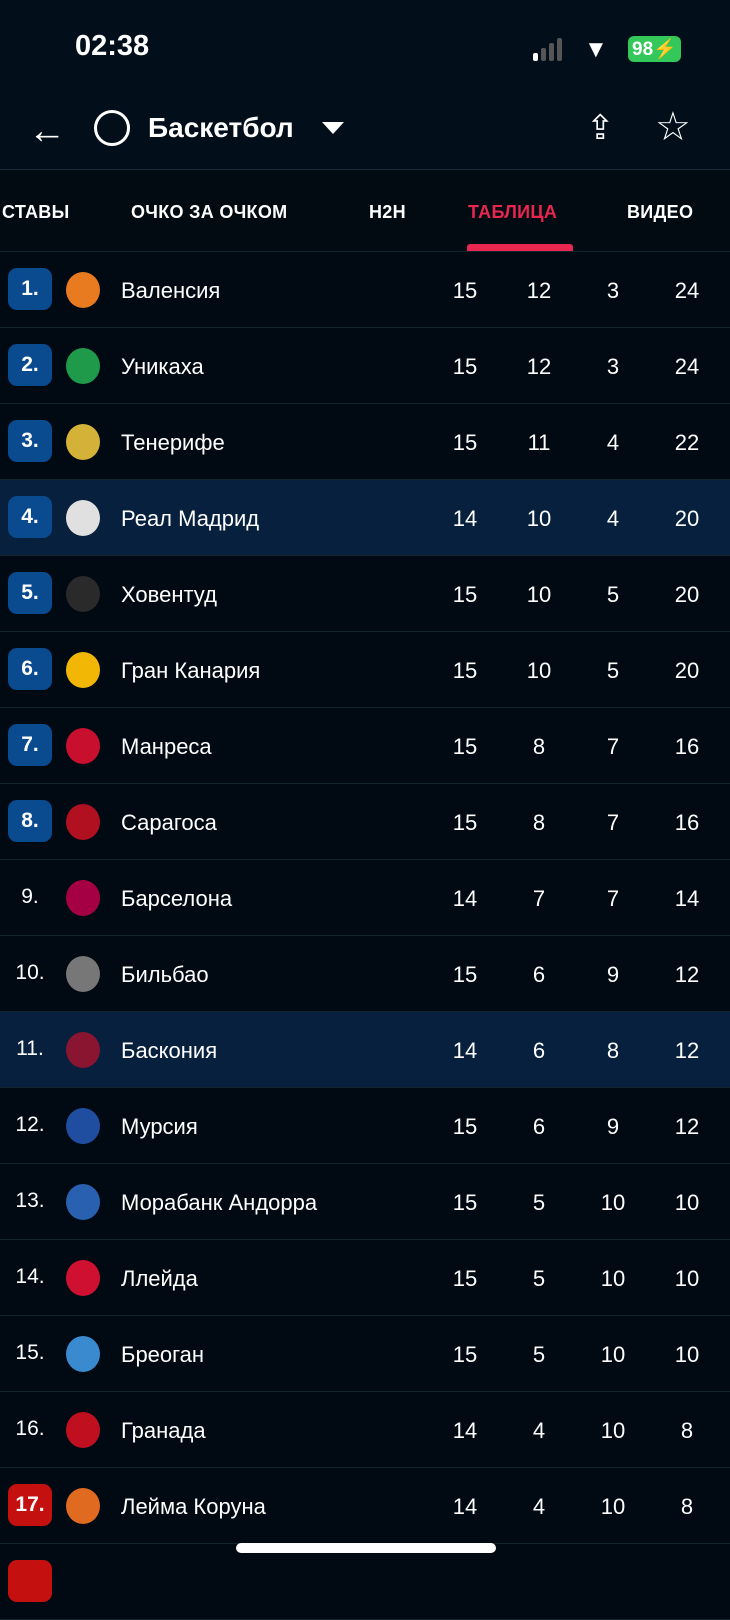  I want to click on share-icon: ⇪, so click(600, 128).